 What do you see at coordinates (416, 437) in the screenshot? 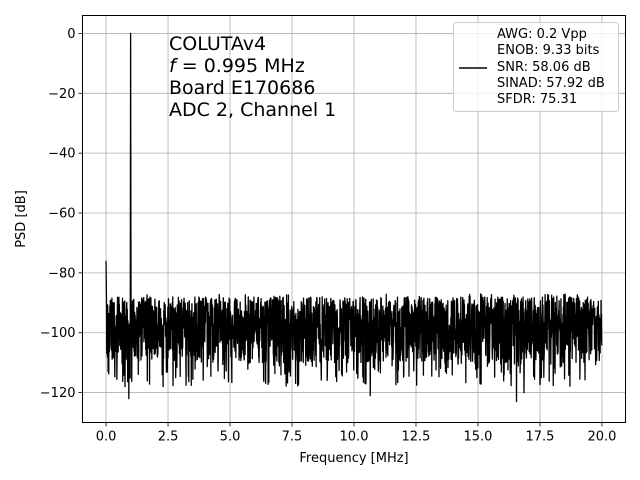
I see `x-tick-label: 12.5` at bounding box center [416, 437].